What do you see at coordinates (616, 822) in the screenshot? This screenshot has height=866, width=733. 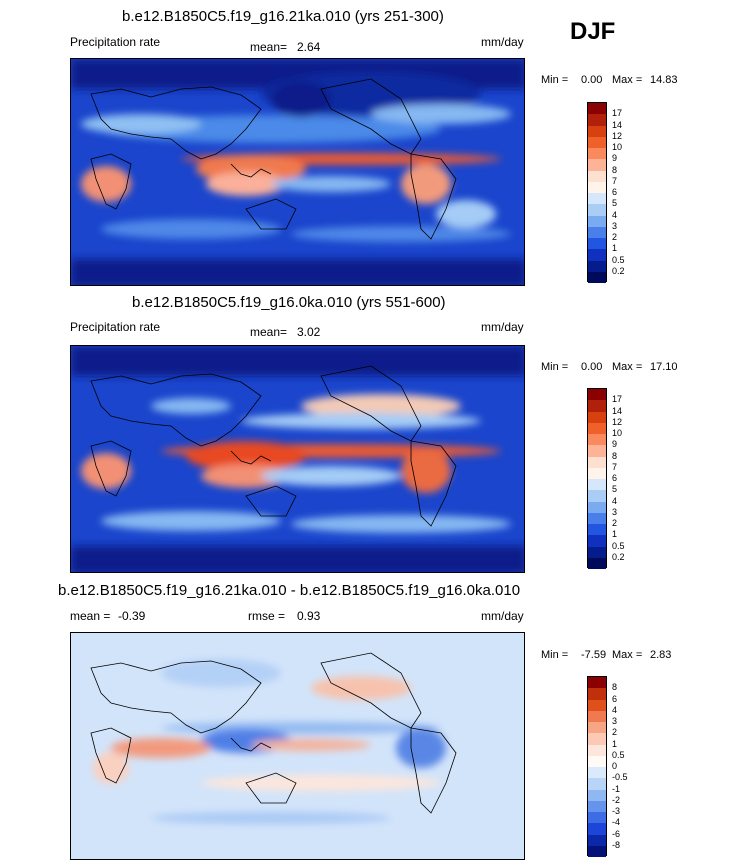 I see `colorbar-tick-label: -4` at bounding box center [616, 822].